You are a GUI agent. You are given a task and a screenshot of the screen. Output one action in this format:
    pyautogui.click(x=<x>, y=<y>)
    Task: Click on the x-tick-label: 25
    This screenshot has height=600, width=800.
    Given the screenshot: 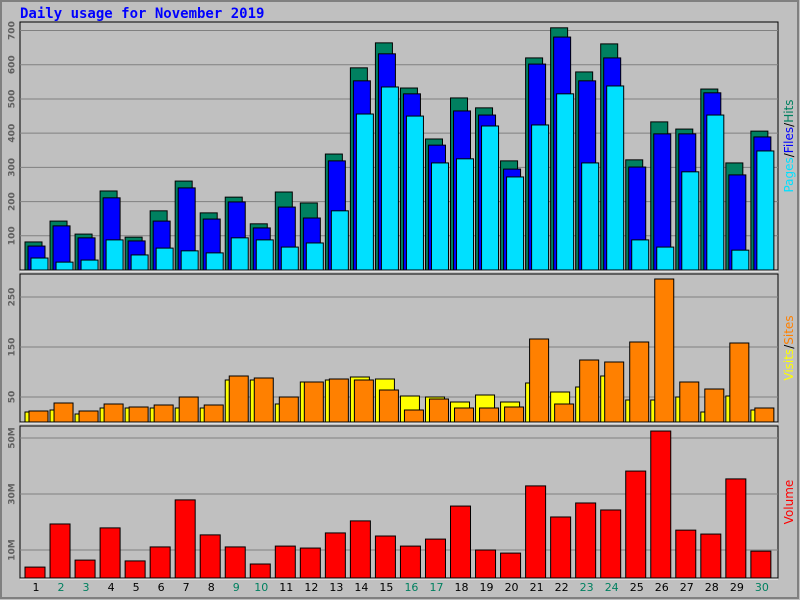 What is the action you would take?
    pyautogui.click(x=637, y=587)
    